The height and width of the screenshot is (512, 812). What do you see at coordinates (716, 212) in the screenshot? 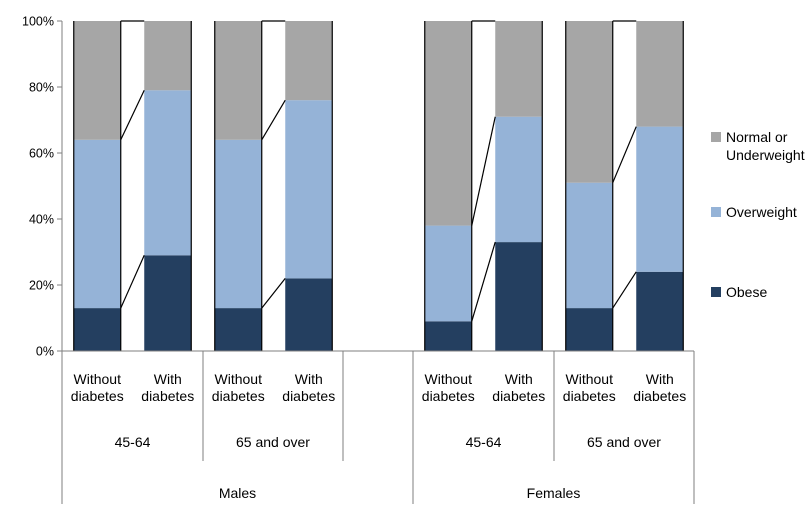
I see `legend-swatch-overweight` at bounding box center [716, 212].